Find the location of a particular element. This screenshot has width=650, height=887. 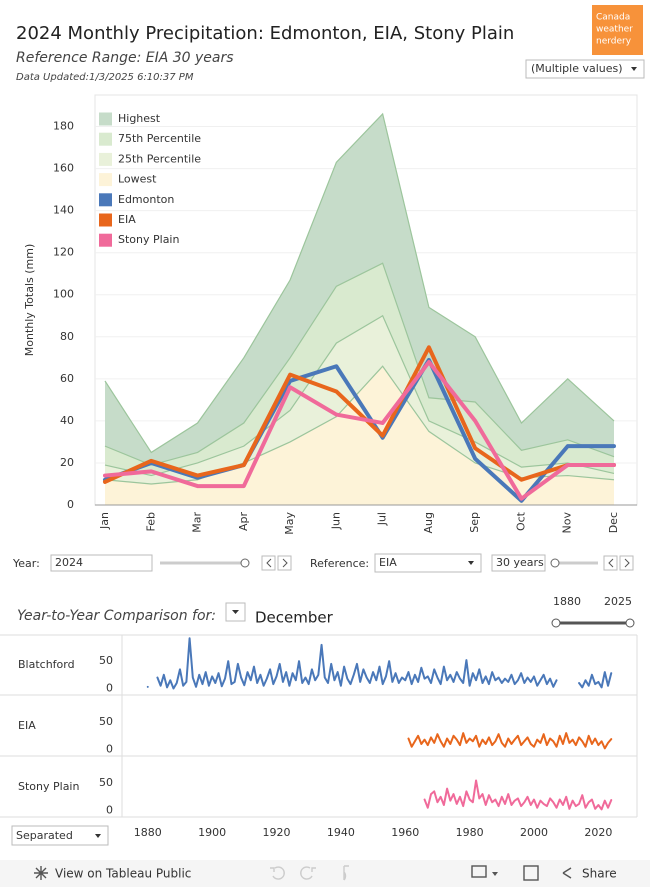

x-tick-label: 1940 is located at coordinates (341, 832).